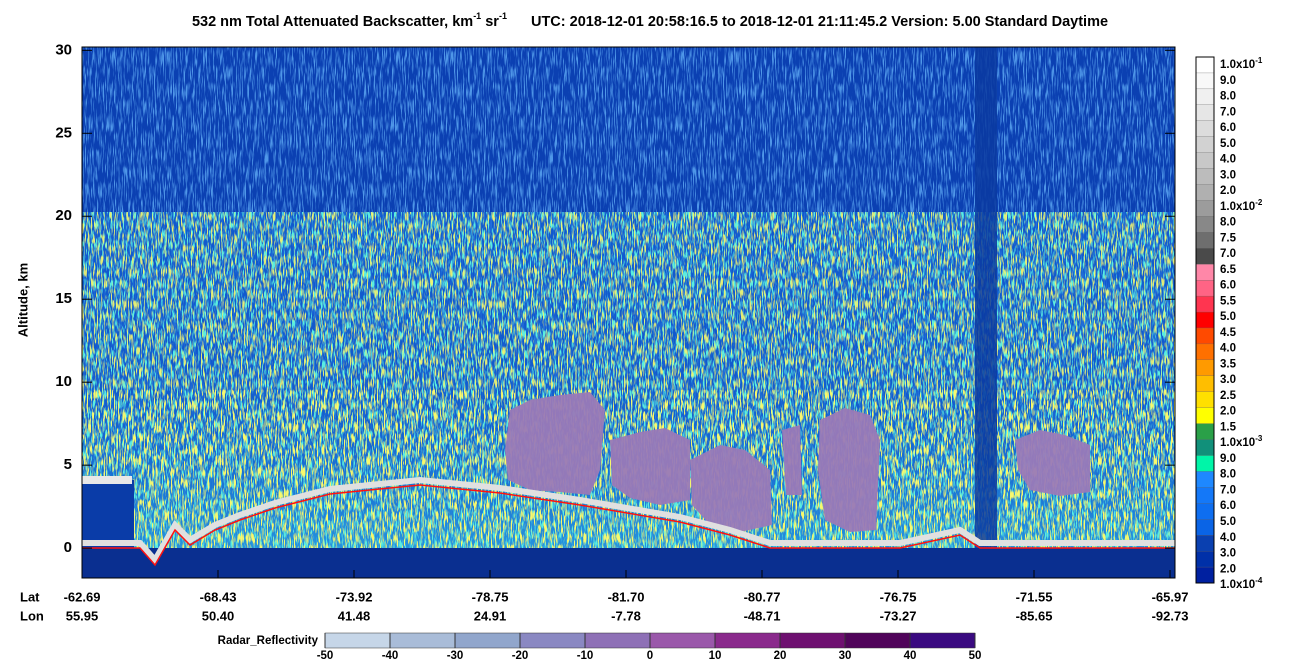  I want to click on title-part: 532 nm Total Attenuated Backscatter, km, so click(332, 22).